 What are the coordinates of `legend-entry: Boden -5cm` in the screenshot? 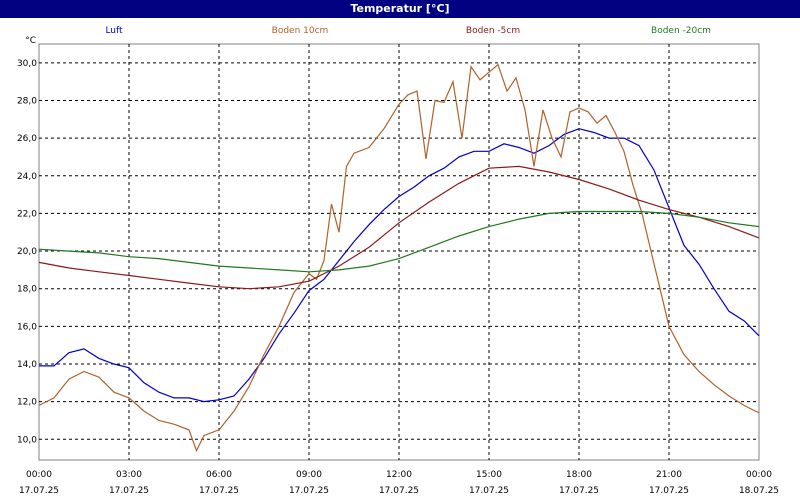 It's located at (493, 31).